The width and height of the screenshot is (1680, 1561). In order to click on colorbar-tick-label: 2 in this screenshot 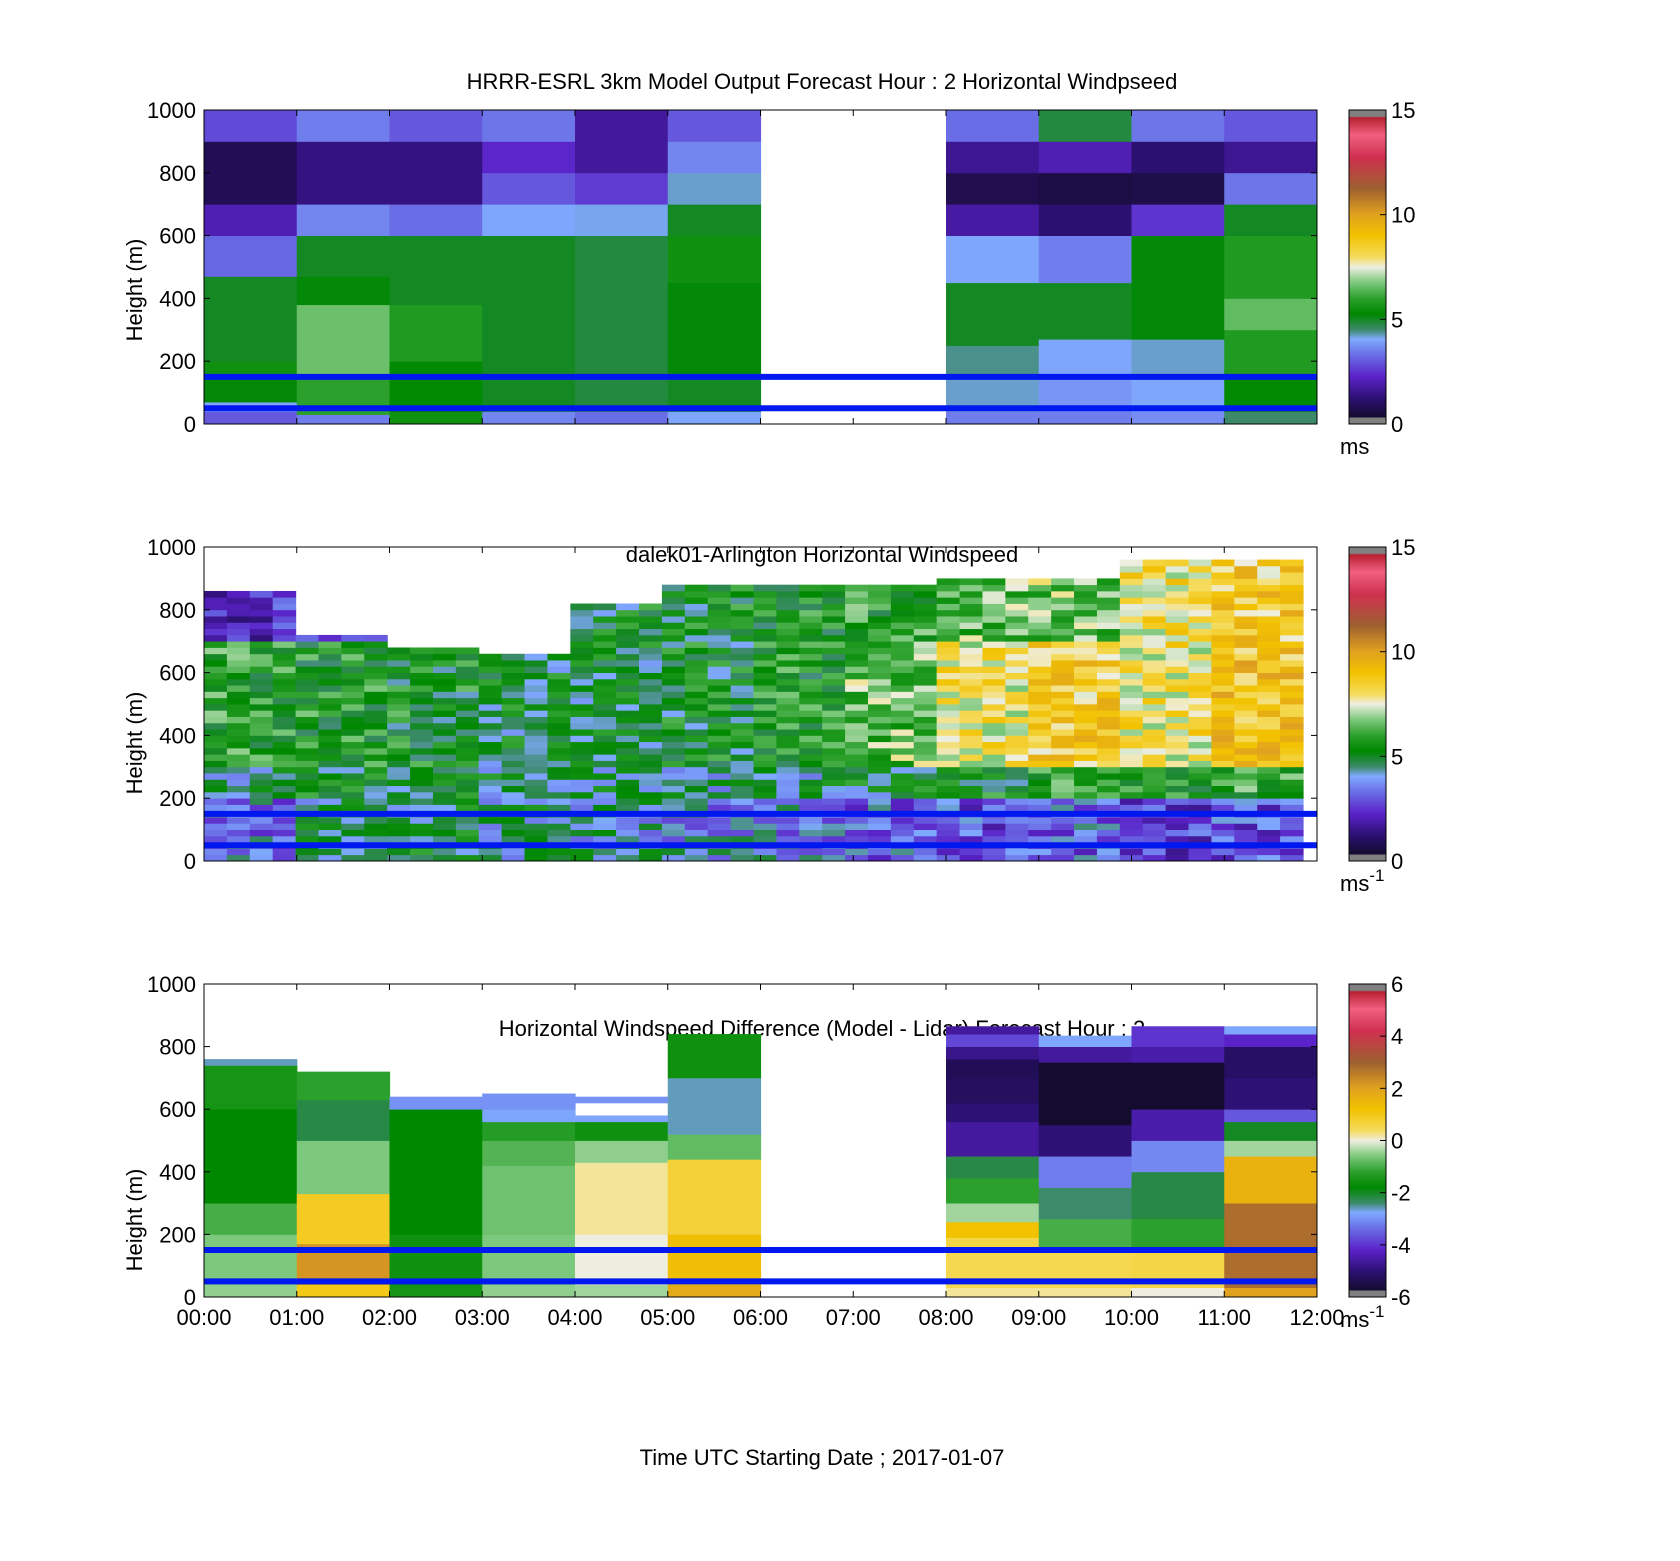, I will do `click(1397, 1088)`.